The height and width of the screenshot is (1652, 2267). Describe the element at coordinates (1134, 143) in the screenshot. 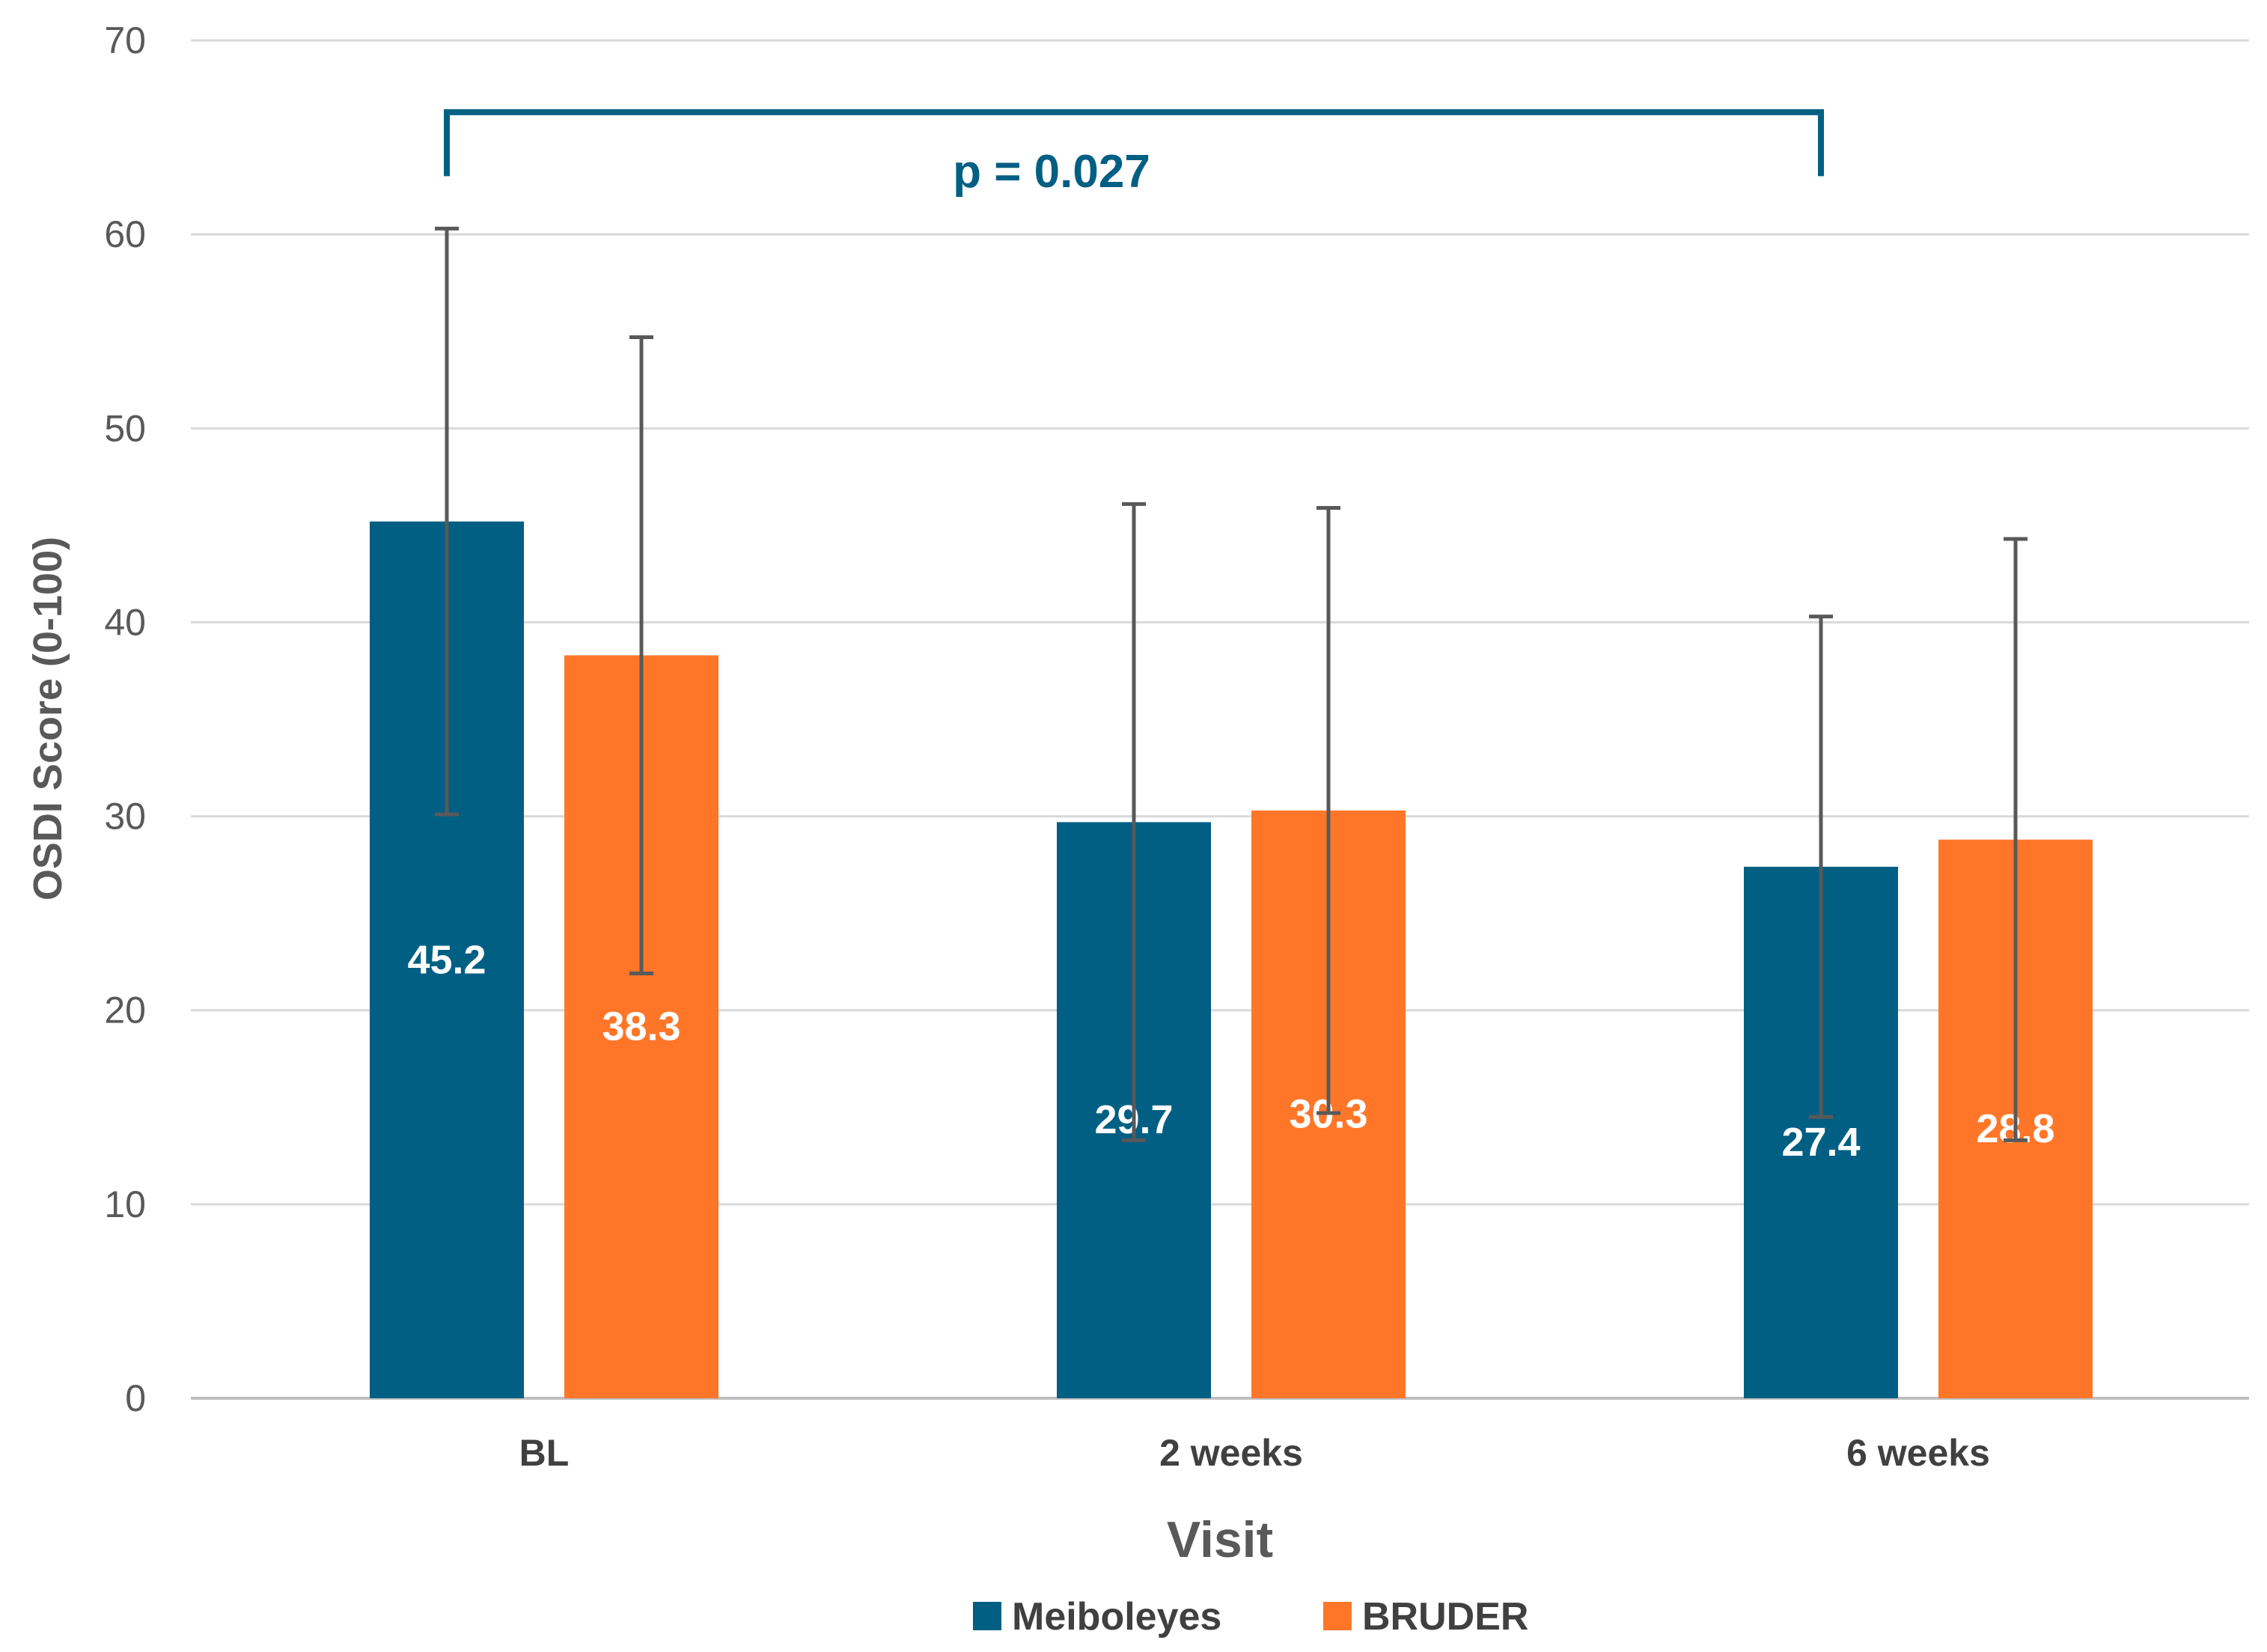

I see `significance-bracket` at that location.